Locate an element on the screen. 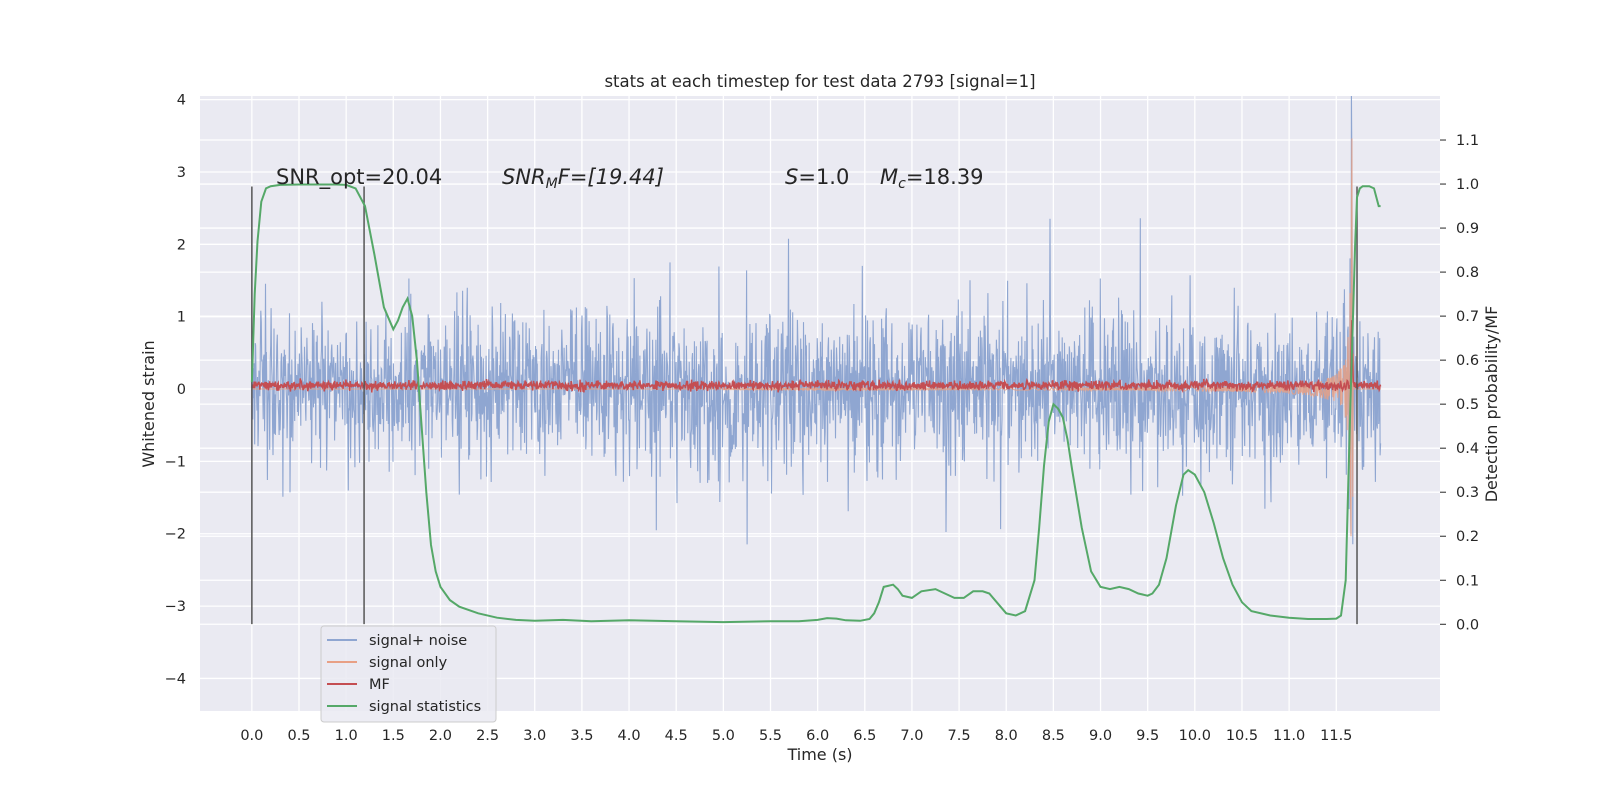 The image size is (1600, 800). x-tick-label: 6.5 is located at coordinates (864, 736).